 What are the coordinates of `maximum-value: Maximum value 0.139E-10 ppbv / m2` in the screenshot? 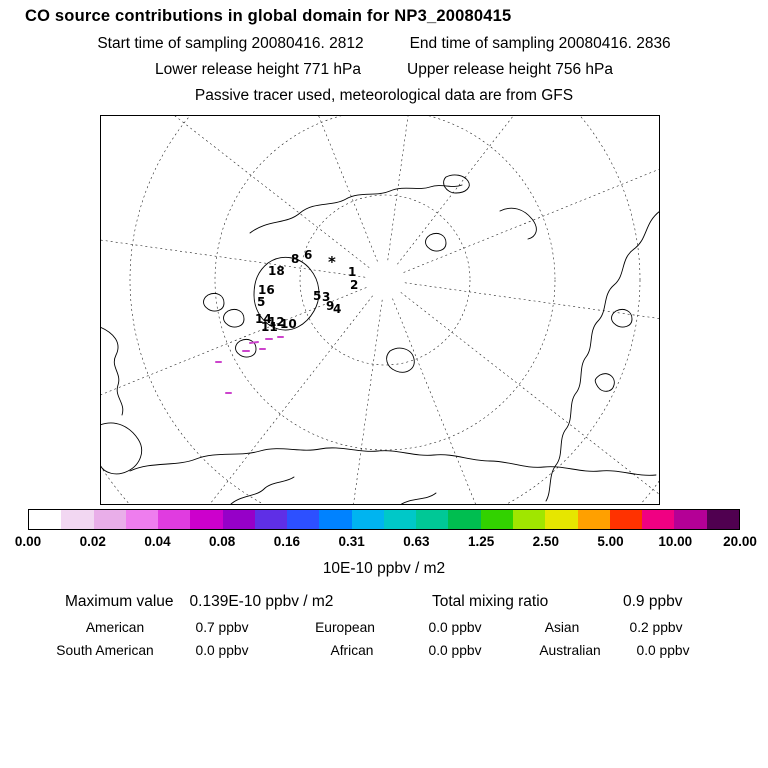 It's located at (199, 602).